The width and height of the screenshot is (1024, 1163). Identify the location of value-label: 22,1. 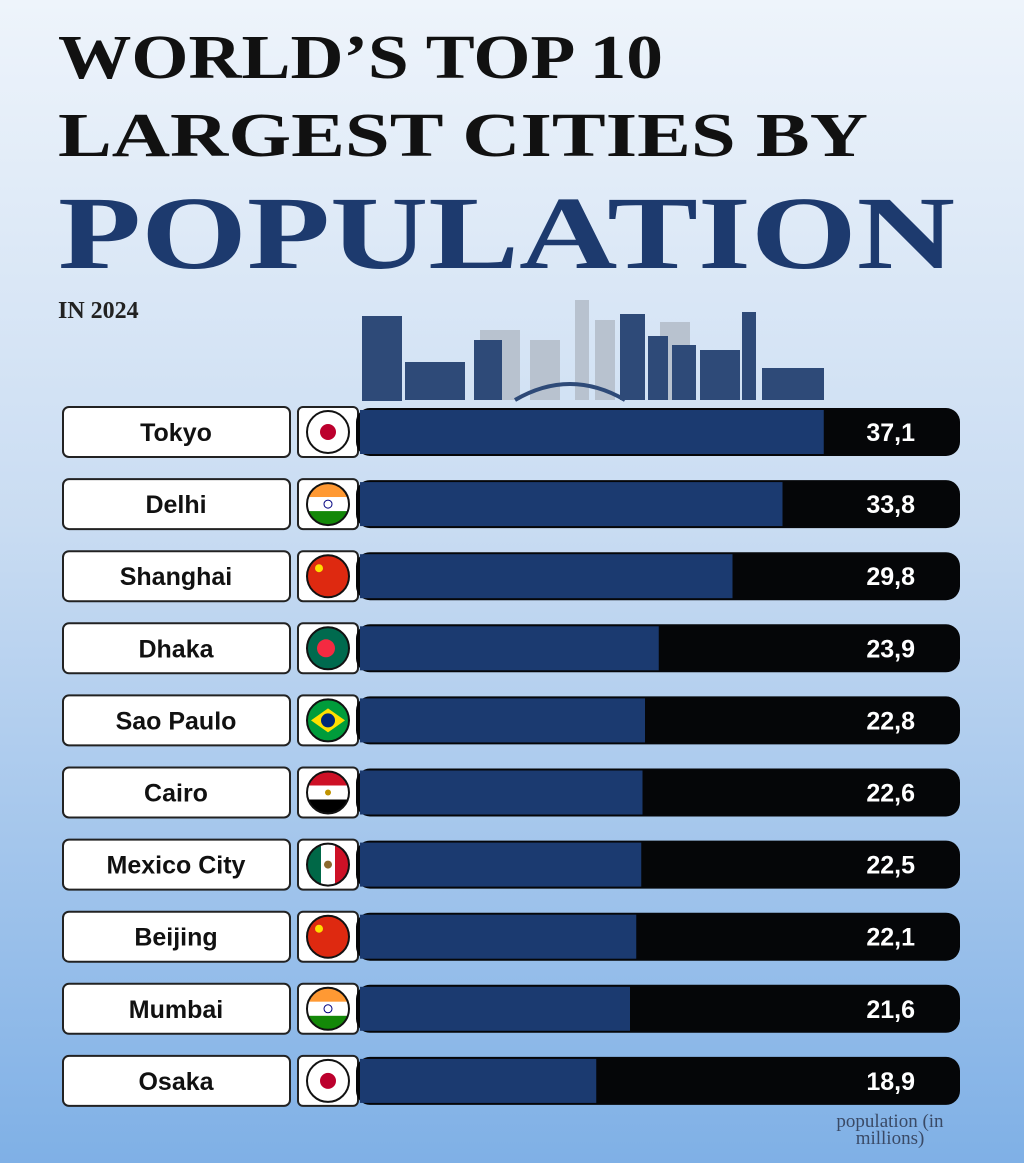
(890, 938).